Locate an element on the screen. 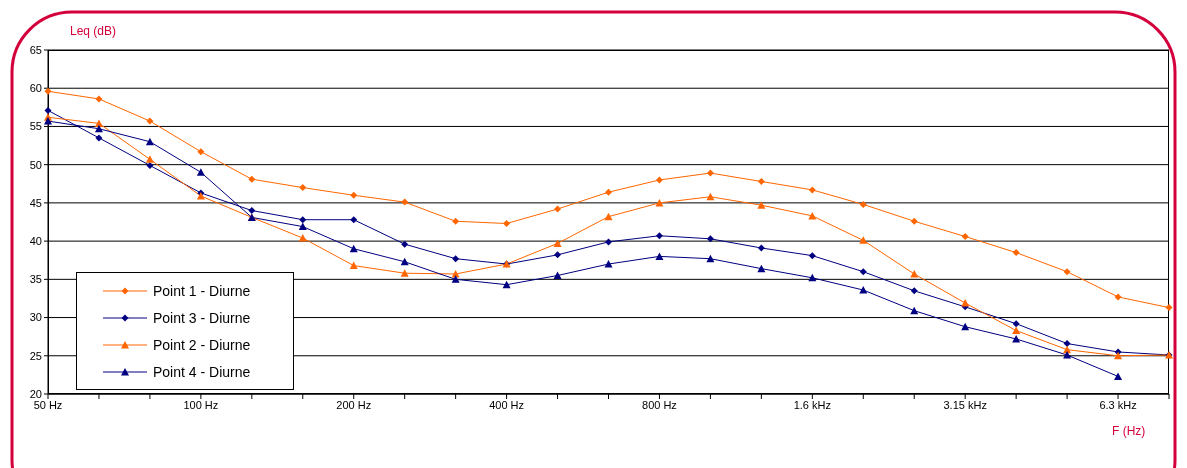 Image resolution: width=1187 pixels, height=468 pixels. y-tick-label: 30 is located at coordinates (35, 317).